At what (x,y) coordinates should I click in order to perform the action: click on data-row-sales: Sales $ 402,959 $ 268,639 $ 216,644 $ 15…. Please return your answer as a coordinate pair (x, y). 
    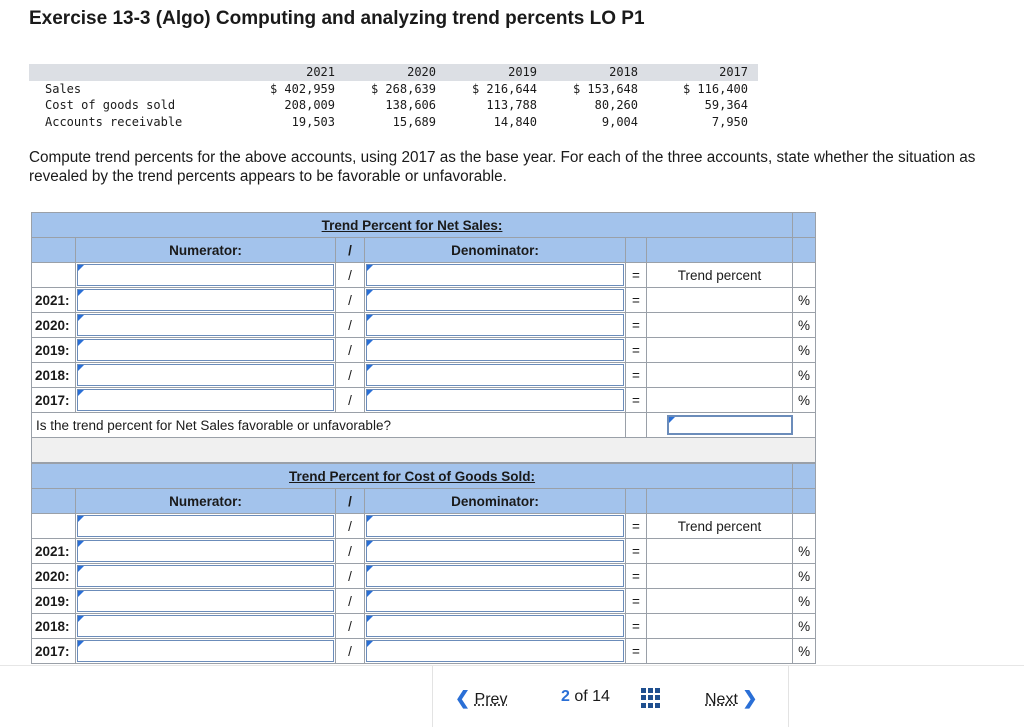
    Looking at the image, I should click on (393, 89).